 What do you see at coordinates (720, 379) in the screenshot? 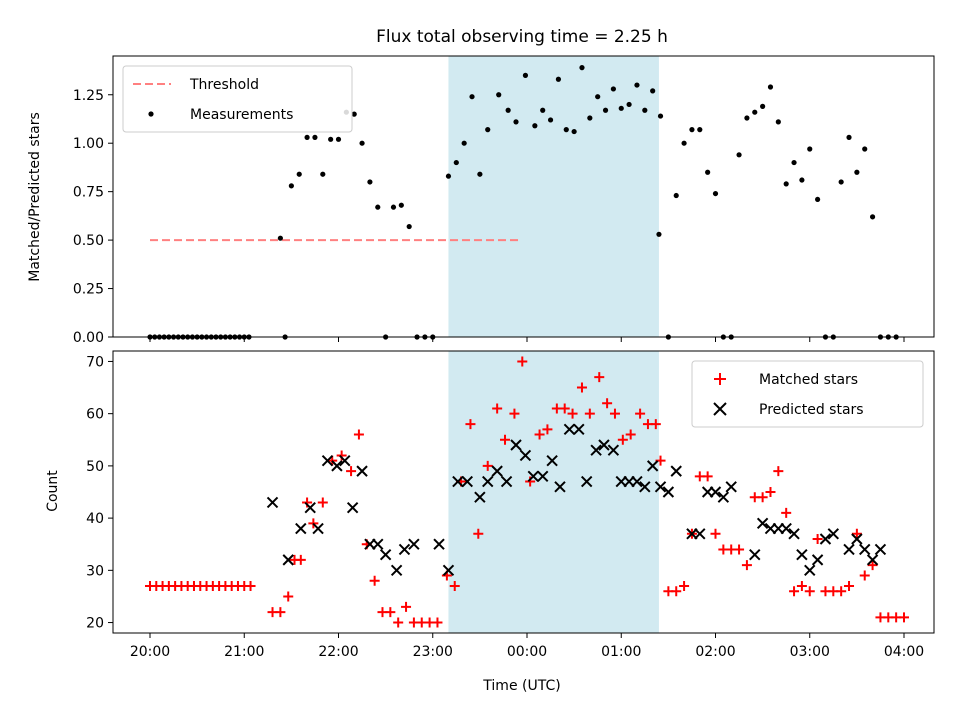
I see `legend-matched-swatch` at bounding box center [720, 379].